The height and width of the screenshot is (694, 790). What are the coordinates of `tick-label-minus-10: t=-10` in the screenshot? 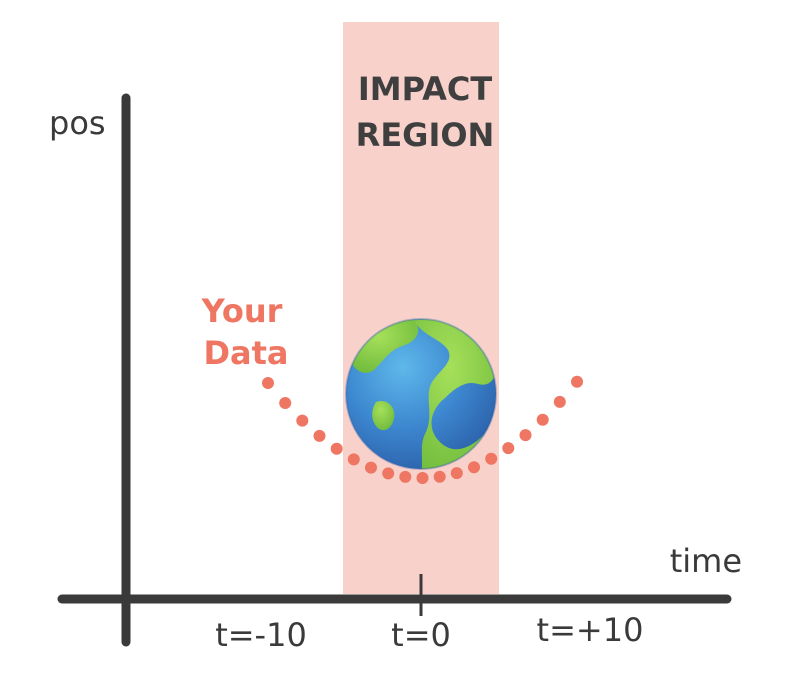 It's located at (261, 635).